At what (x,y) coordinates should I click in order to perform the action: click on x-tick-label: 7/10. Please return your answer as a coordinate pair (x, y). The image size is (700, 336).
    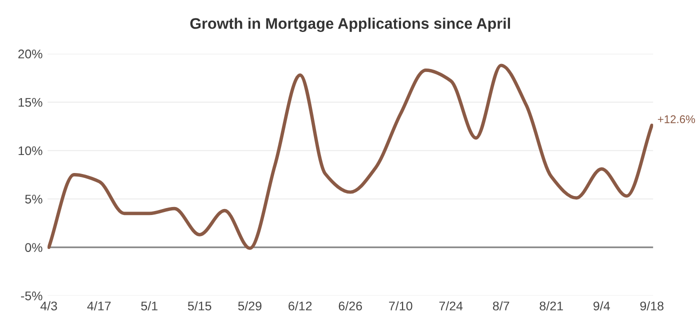
    Looking at the image, I should click on (400, 305).